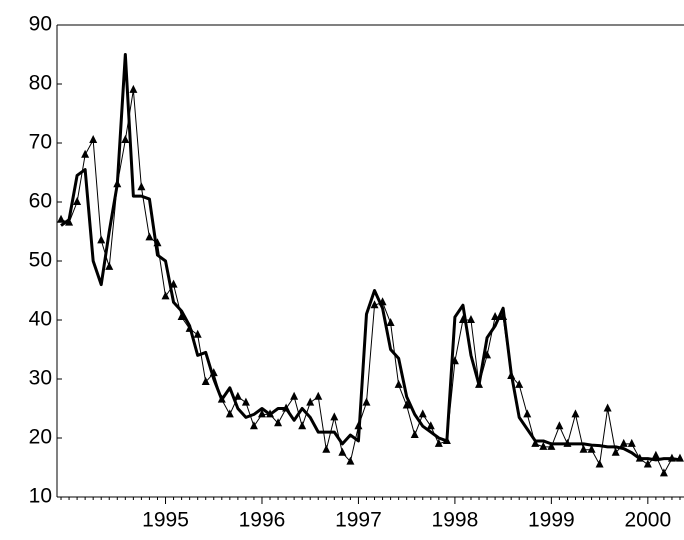  What do you see at coordinates (40, 201) in the screenshot?
I see `y-tick-label: 60` at bounding box center [40, 201].